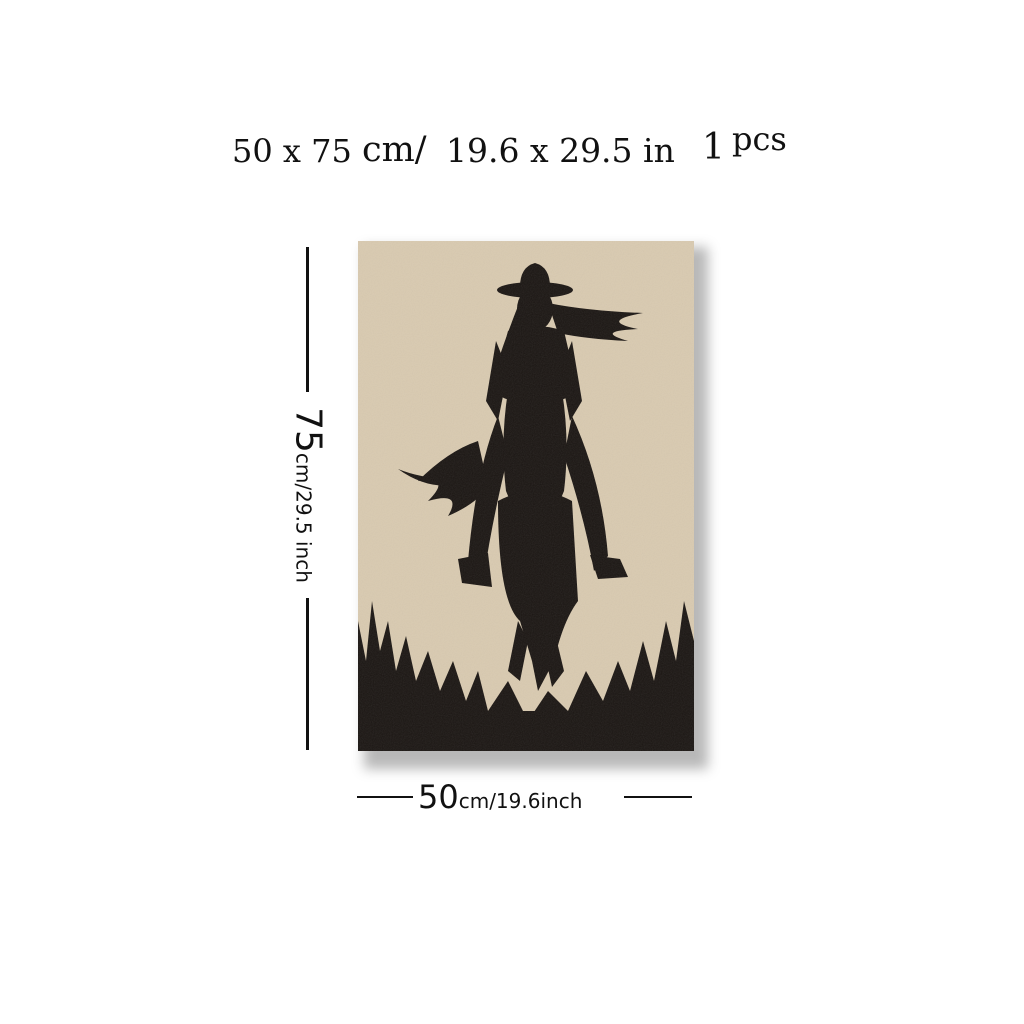  I want to click on height-dimension-label: 75cm/29.5 inch, so click(308, 495).